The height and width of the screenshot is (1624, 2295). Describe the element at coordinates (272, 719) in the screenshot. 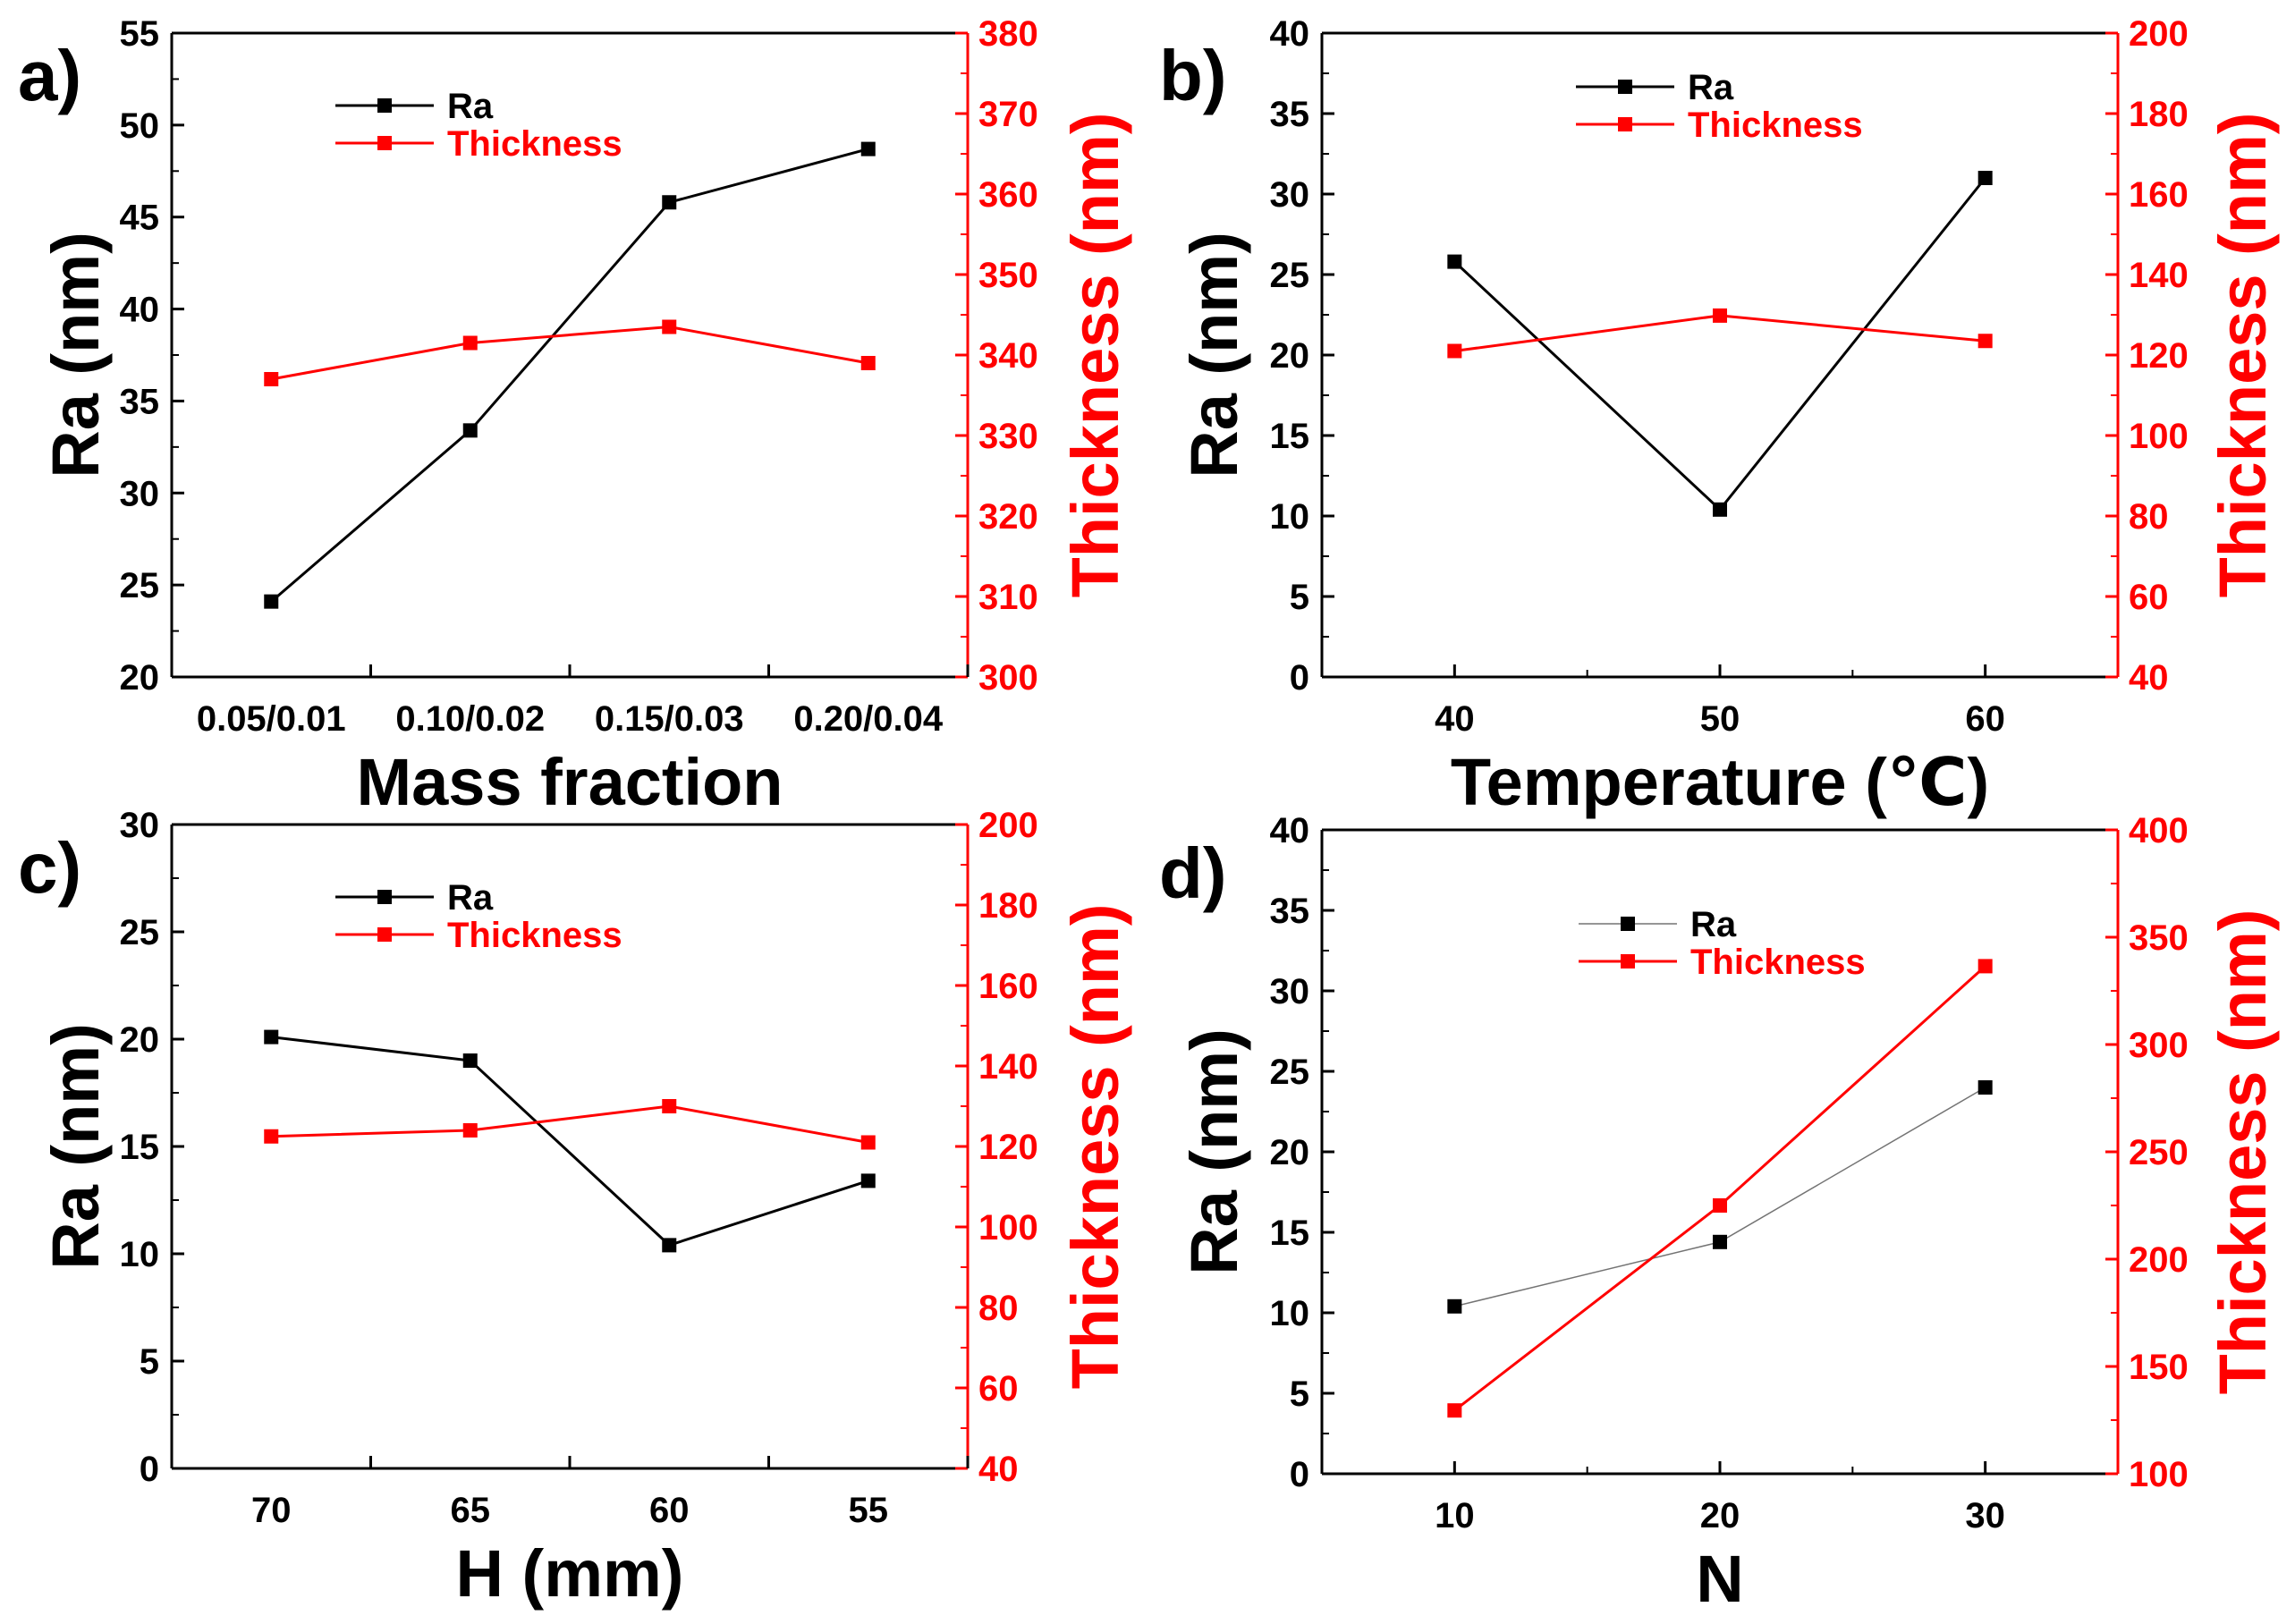

I see `x-tick-label: 0.05/0.01` at that location.